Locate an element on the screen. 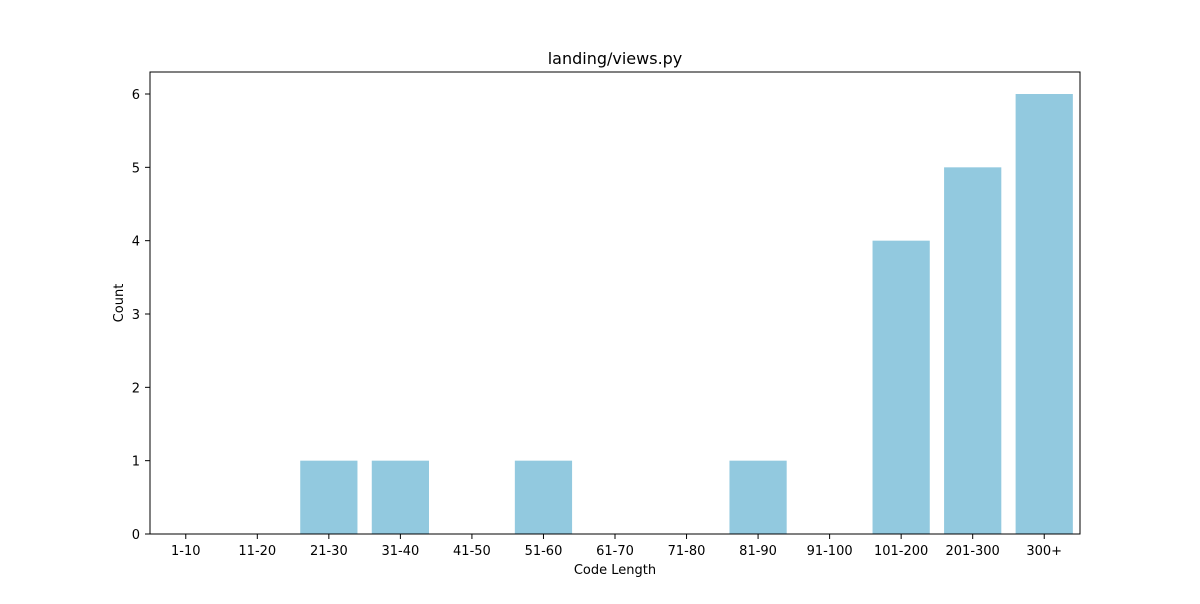 The width and height of the screenshot is (1200, 604). y-tick-label: 2 is located at coordinates (136, 388).